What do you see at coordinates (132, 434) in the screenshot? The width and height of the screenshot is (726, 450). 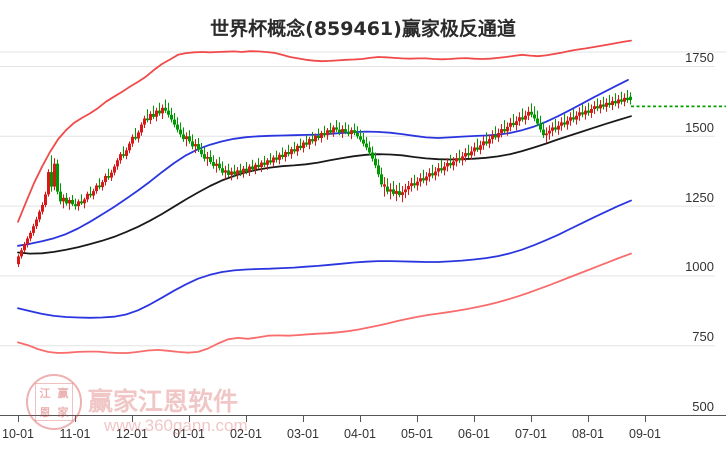 I see `x-tick-label-12-01: 12-01` at bounding box center [132, 434].